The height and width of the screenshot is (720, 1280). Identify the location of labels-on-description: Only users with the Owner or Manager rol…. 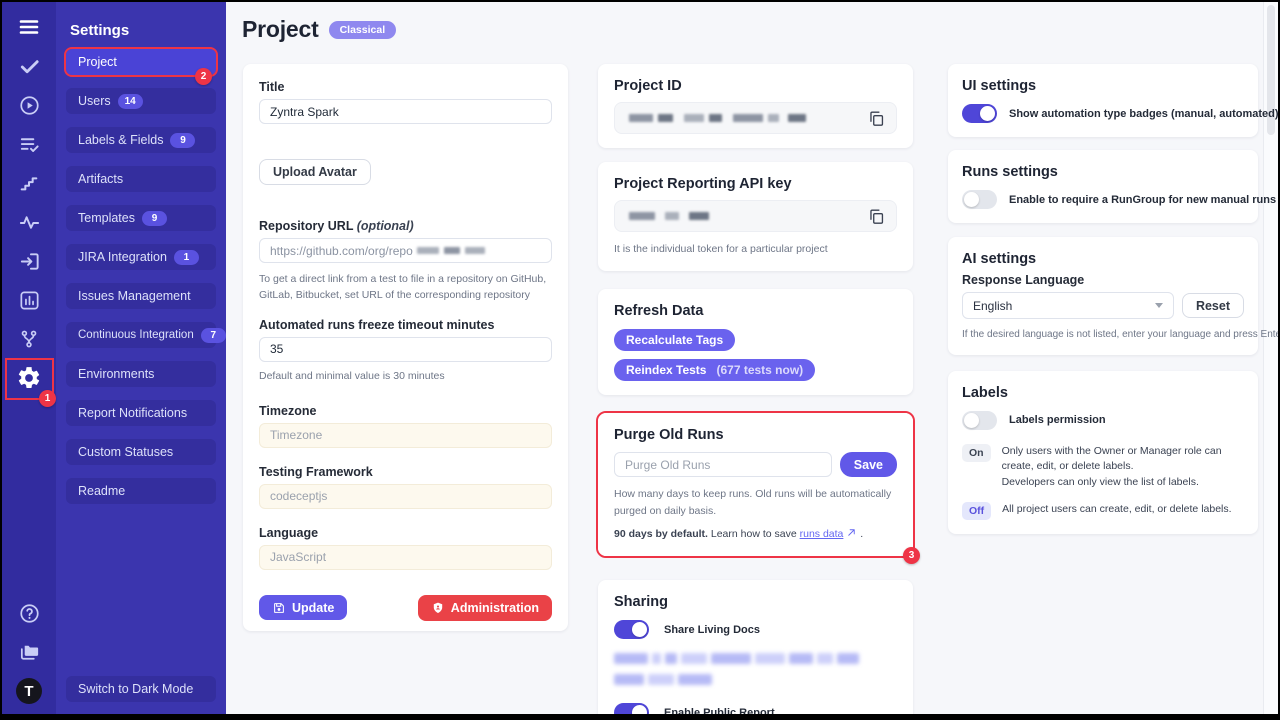
(1111, 466).